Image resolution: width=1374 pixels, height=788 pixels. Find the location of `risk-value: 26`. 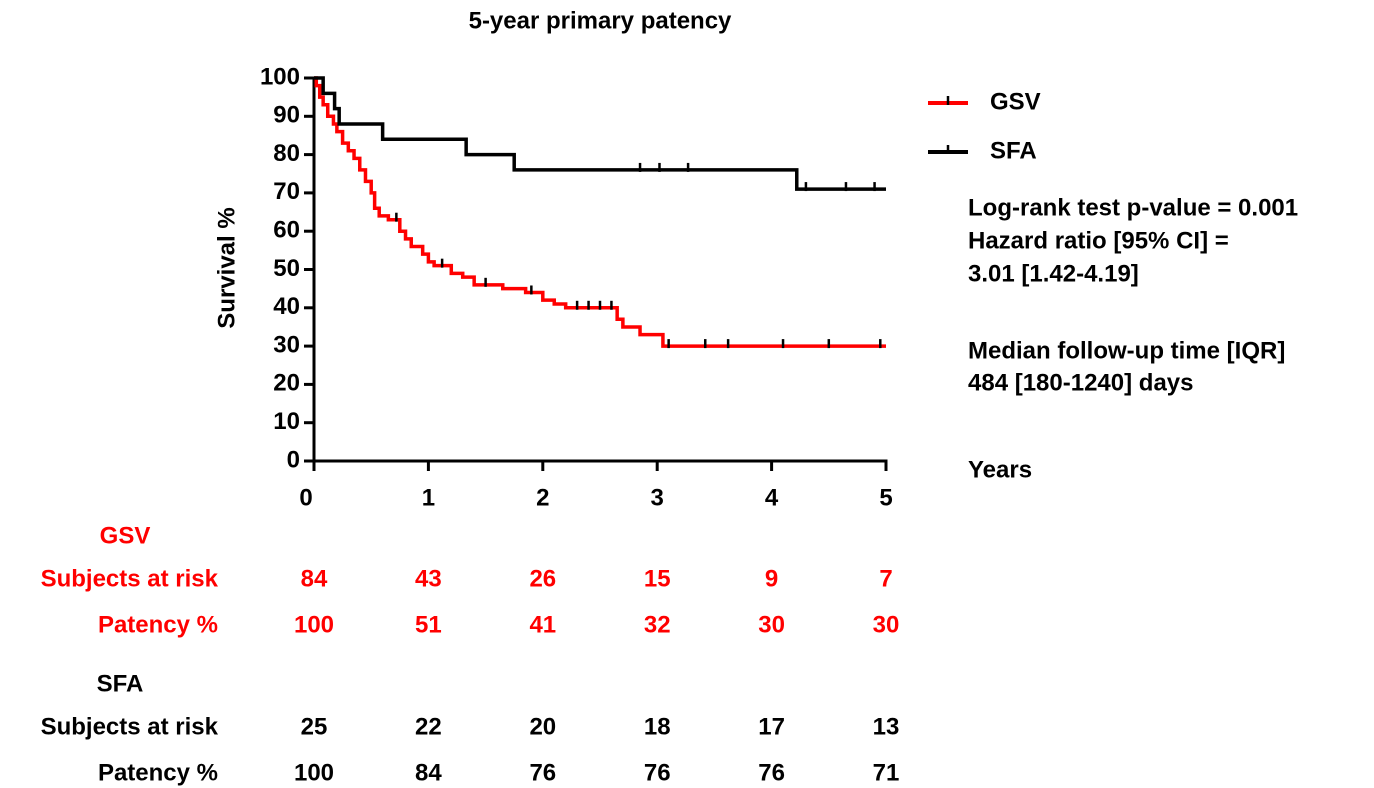

risk-value: 26 is located at coordinates (542, 578).